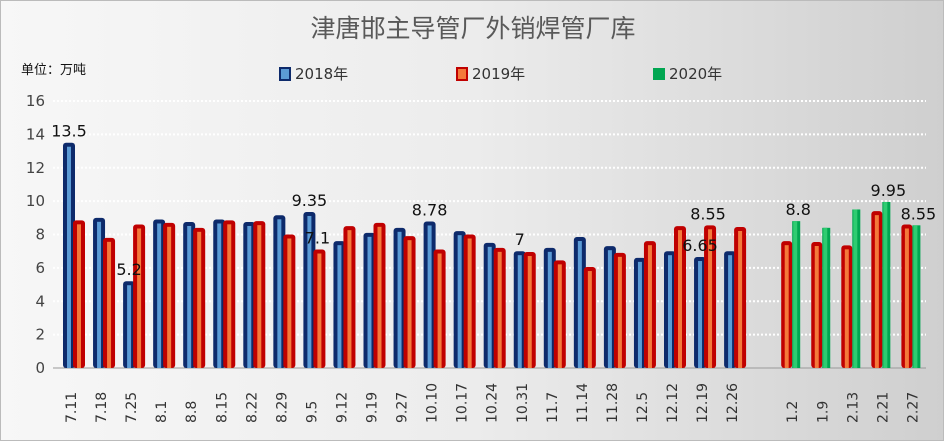  Describe the element at coordinates (520, 239) in the screenshot. I see `data-label: 7` at that location.